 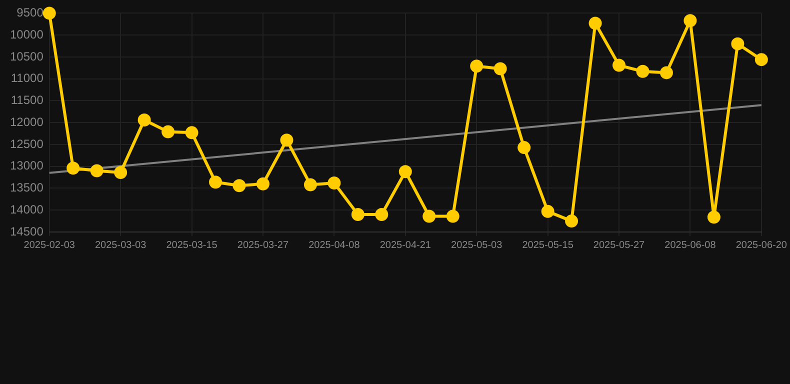 I want to click on x-tick-label: 2025-06-08, so click(x=690, y=245).